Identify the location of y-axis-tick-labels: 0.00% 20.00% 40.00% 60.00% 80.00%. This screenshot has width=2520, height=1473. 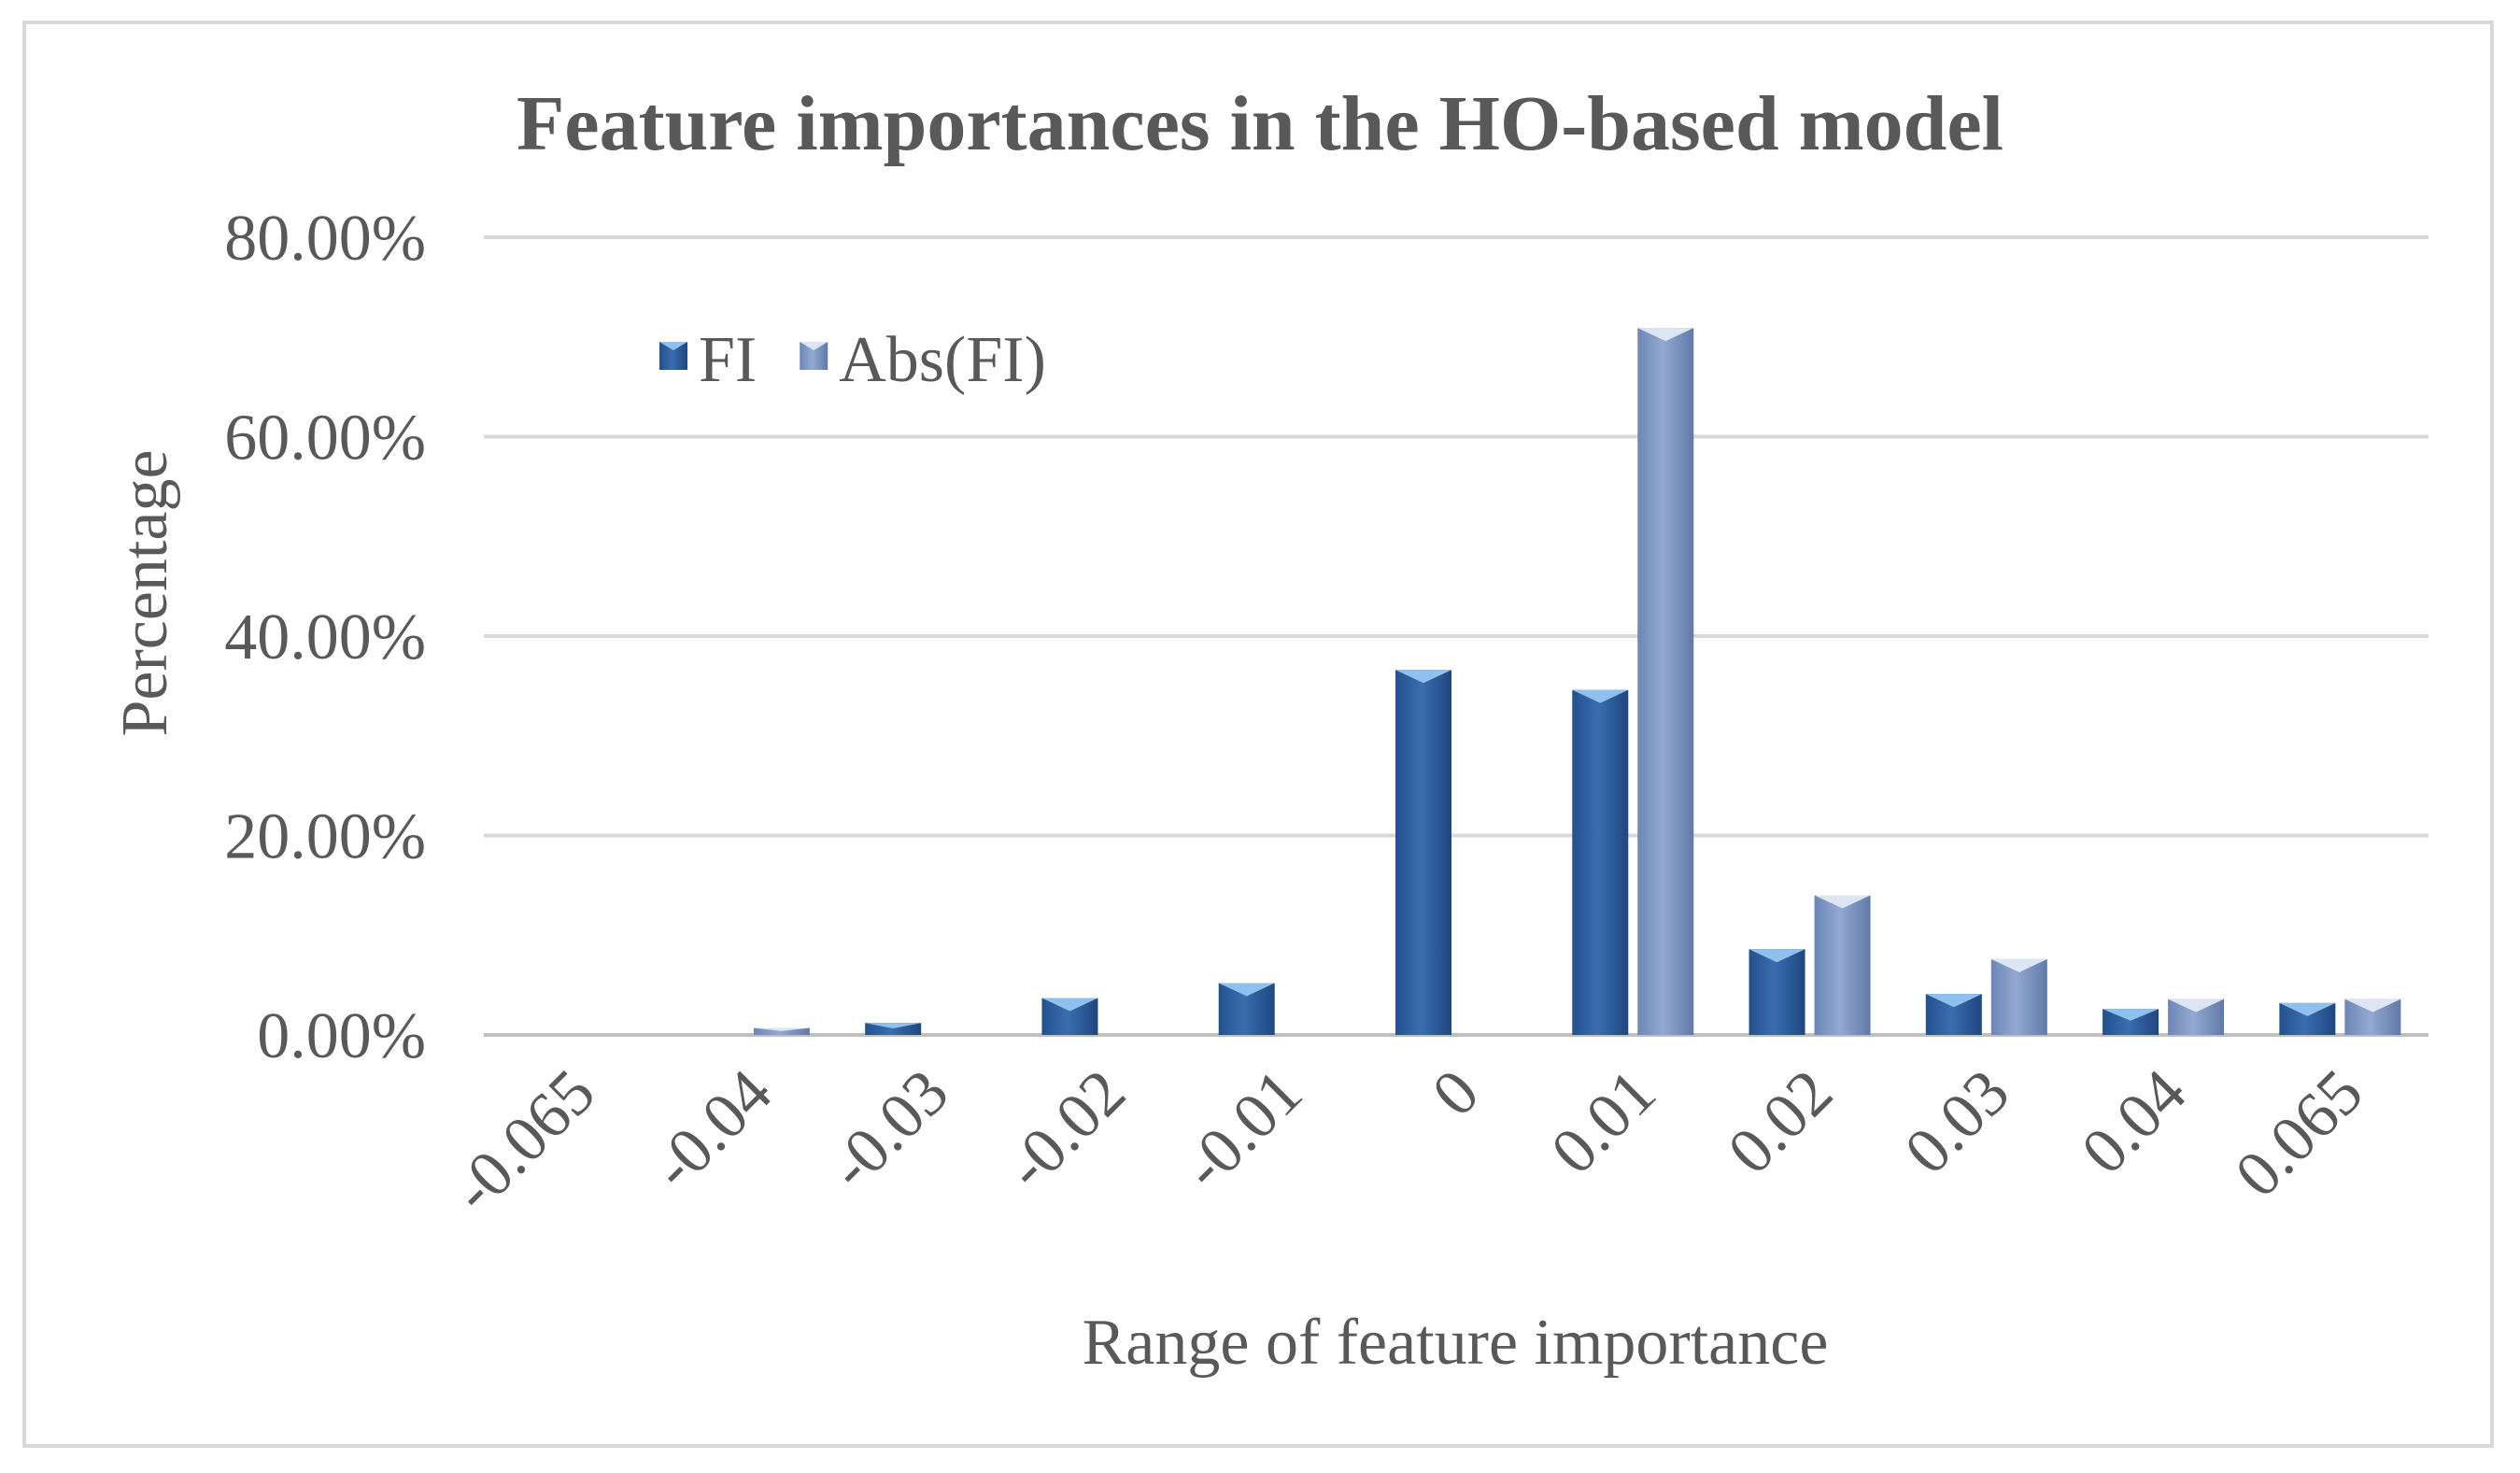
(325, 638).